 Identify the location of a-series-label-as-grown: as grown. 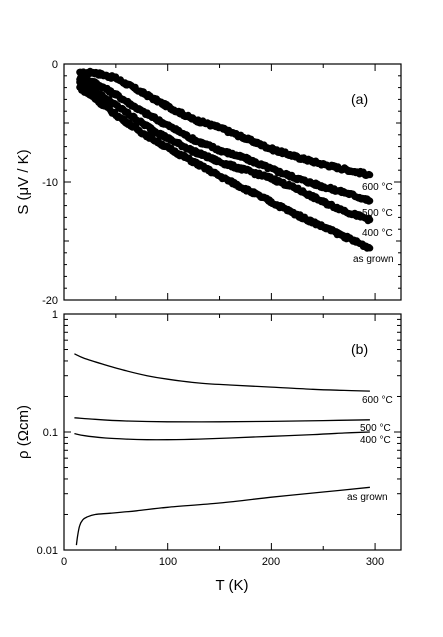
(373, 259).